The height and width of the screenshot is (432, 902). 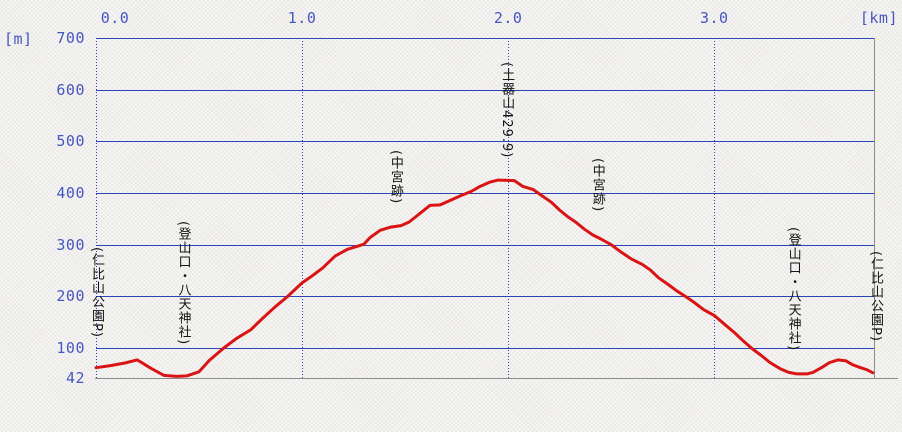 What do you see at coordinates (714, 18) in the screenshot?
I see `x-tick-3.0: 3.0` at bounding box center [714, 18].